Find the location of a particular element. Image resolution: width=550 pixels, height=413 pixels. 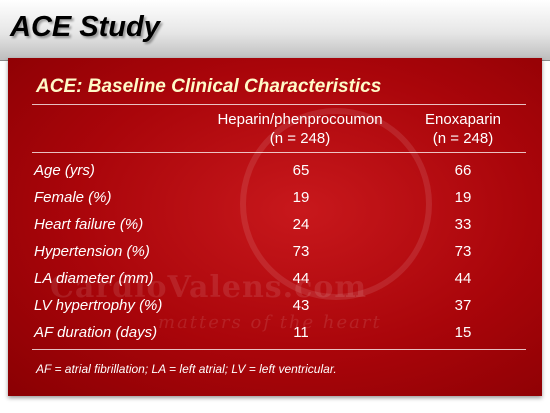

slide-title: ACE Study is located at coordinates (85, 27).